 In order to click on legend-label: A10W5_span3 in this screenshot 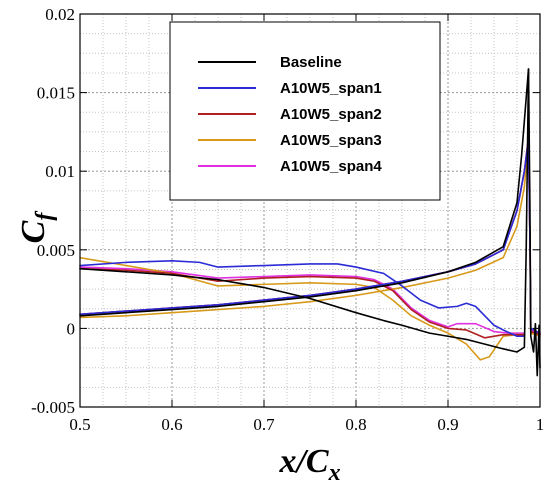, I will do `click(331, 140)`.